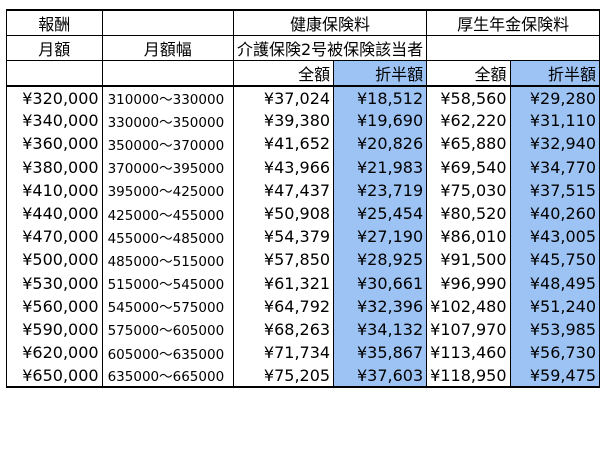 This screenshot has width=600, height=462. Describe the element at coordinates (554, 306) in the screenshot. I see `cell-pension-half: ¥51,240` at that location.